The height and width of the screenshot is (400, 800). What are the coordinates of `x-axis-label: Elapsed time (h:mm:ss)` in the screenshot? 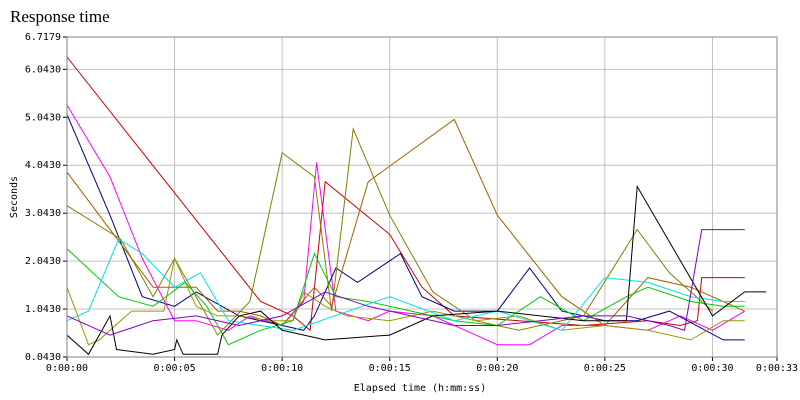 It's located at (420, 388).